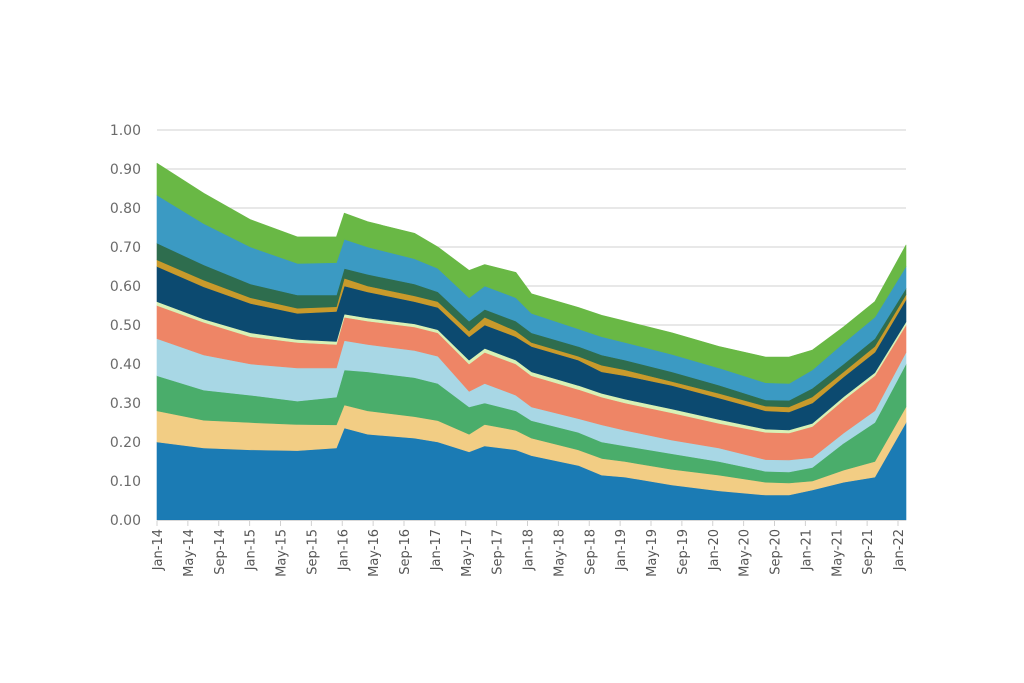  I want to click on x-tick-label: May-17, so click(467, 553).